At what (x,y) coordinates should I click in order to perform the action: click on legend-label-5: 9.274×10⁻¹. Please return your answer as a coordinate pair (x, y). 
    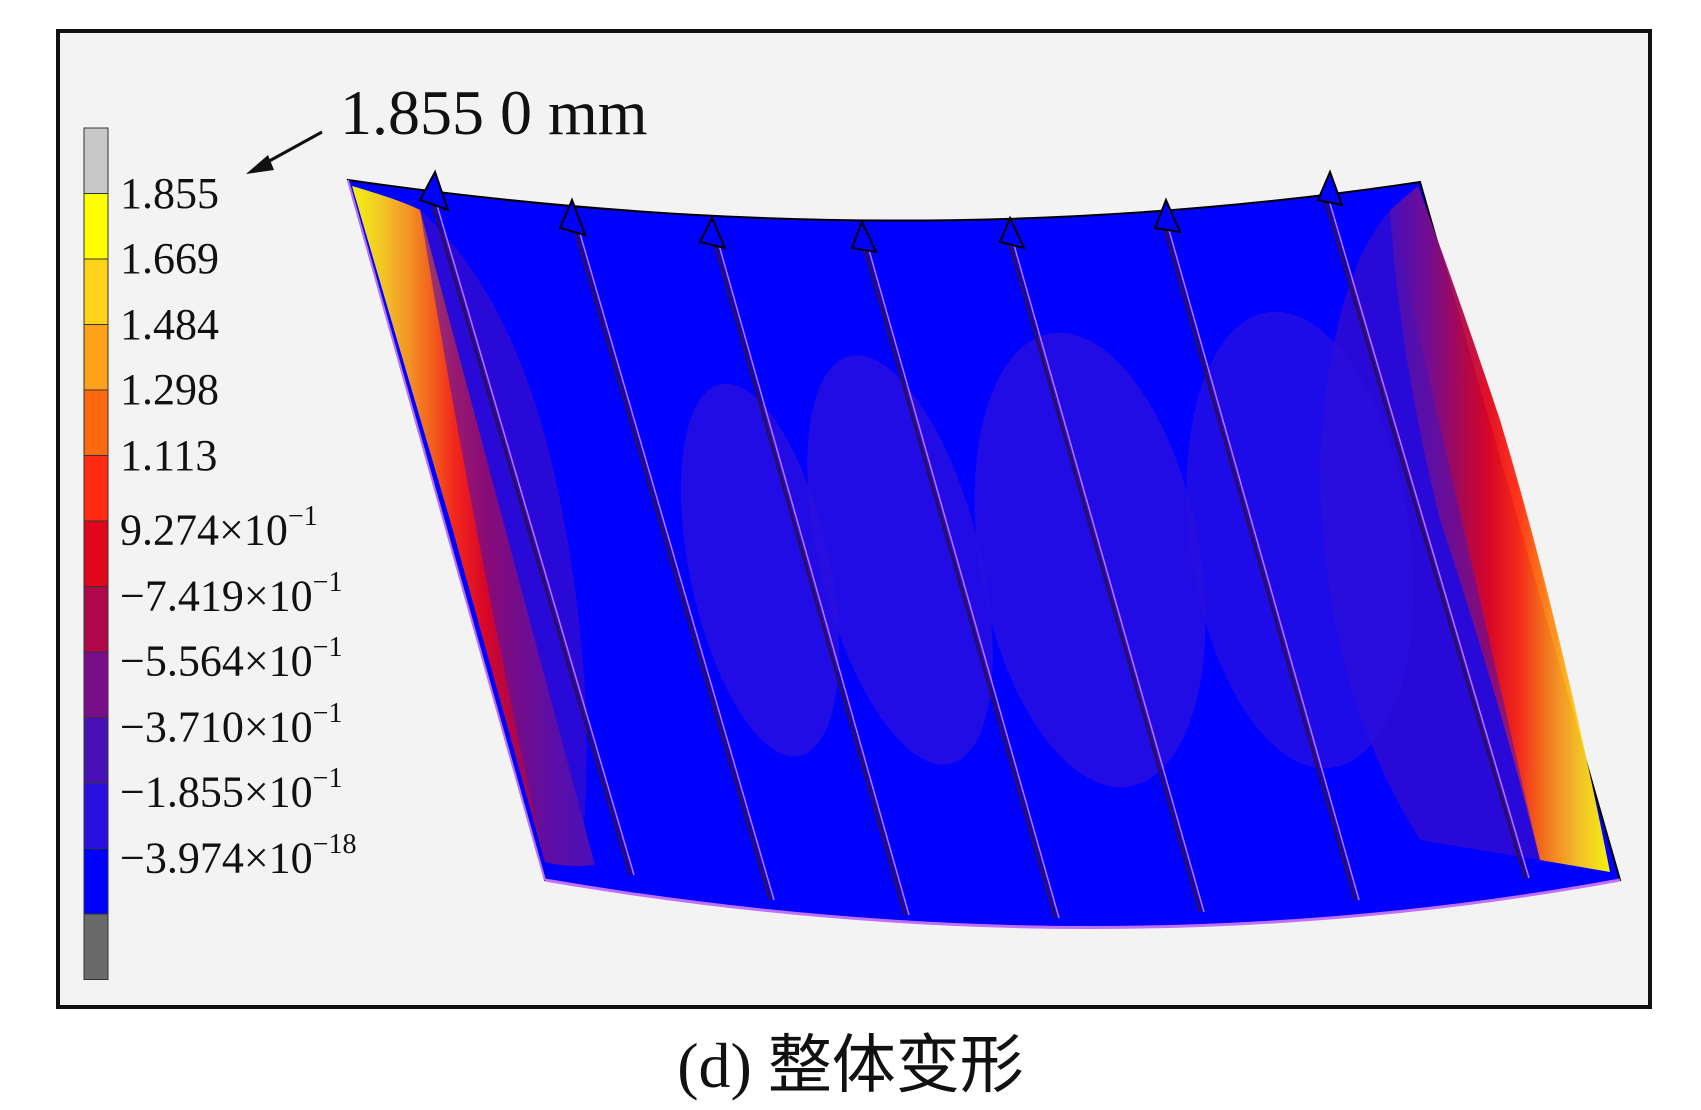
    Looking at the image, I should click on (219, 528).